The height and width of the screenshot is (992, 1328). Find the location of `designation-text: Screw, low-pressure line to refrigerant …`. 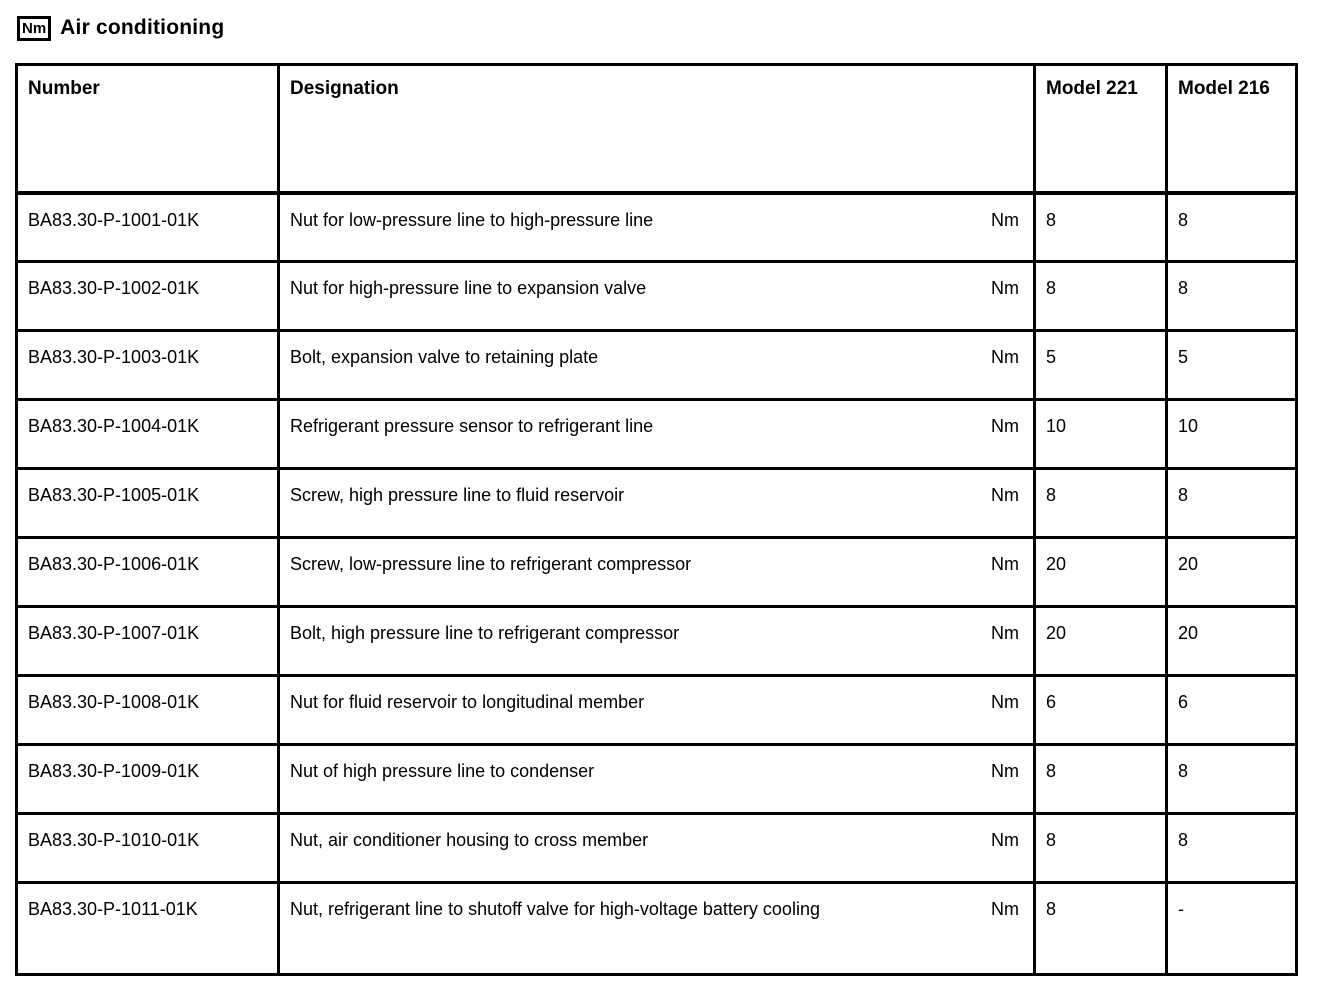

designation-text: Screw, low-pressure line to refrigerant … is located at coordinates (491, 564).